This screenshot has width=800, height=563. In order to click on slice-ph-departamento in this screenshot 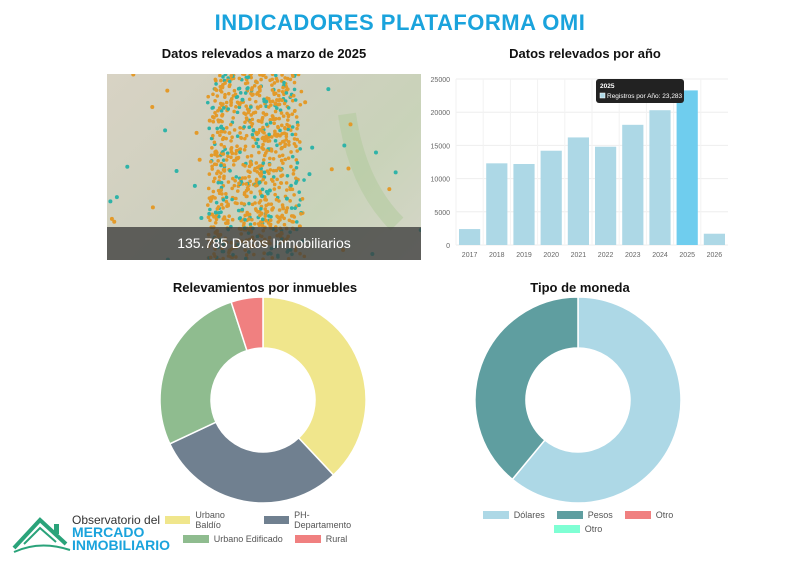, I will do `click(251, 462)`.